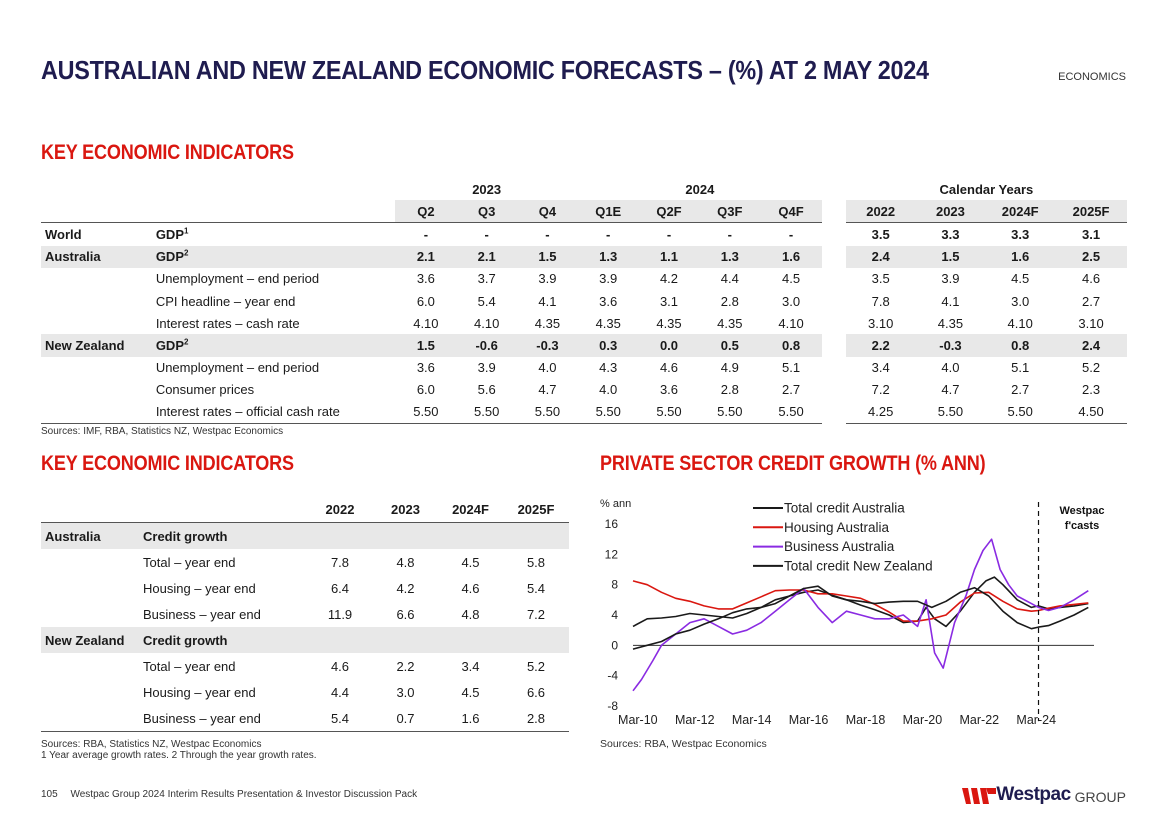 This screenshot has width=1168, height=825. Describe the element at coordinates (1091, 368) in the screenshot. I see `annual-value: 5.2` at that location.